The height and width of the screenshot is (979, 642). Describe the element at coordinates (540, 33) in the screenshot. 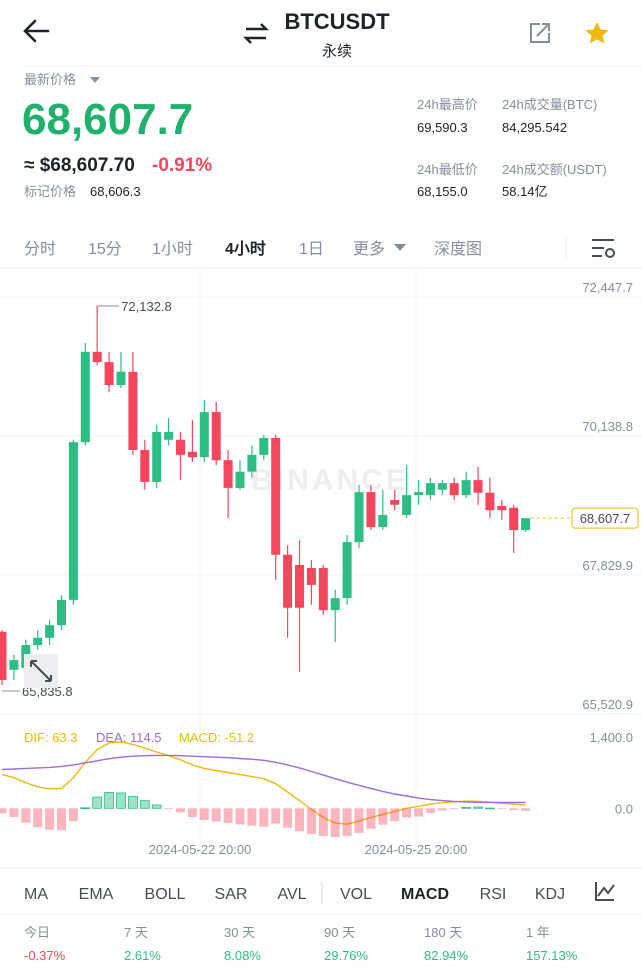

I see `share-button` at that location.